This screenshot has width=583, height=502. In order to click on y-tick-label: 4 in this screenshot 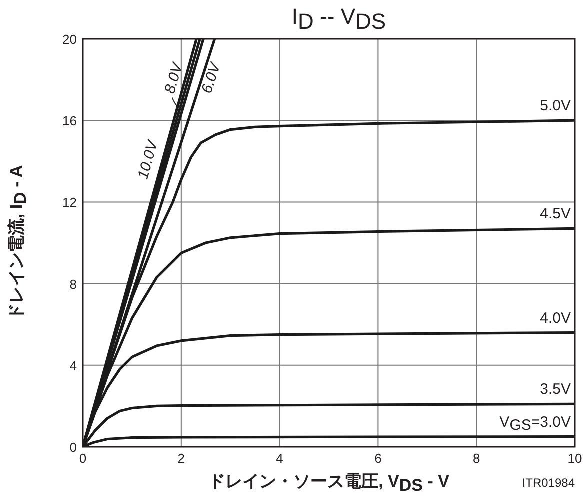, I will do `click(73, 366)`.